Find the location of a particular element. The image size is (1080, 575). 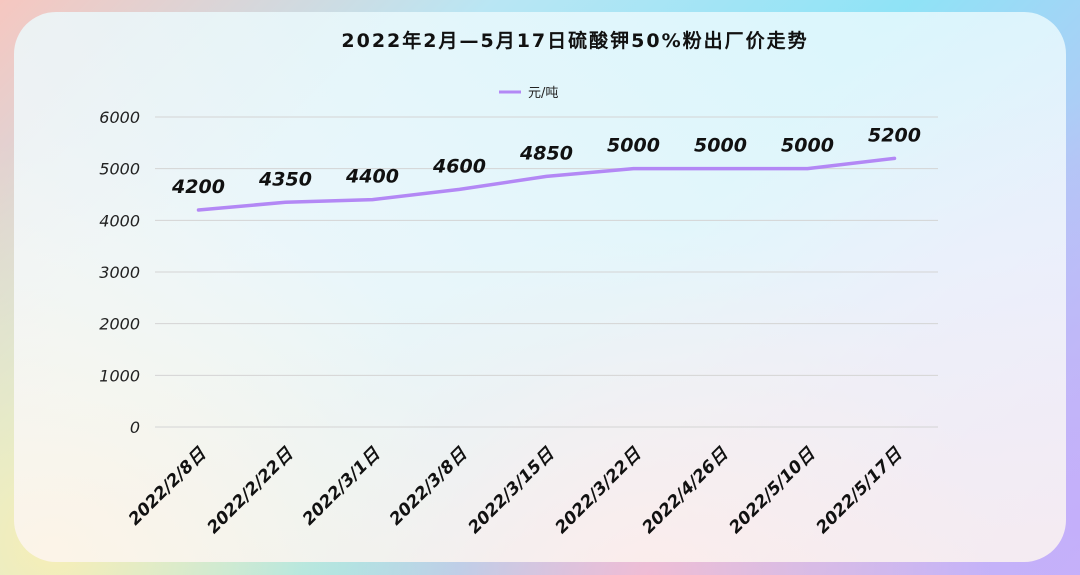

x-tick-label: 2022/3/22日 is located at coordinates (599, 491).